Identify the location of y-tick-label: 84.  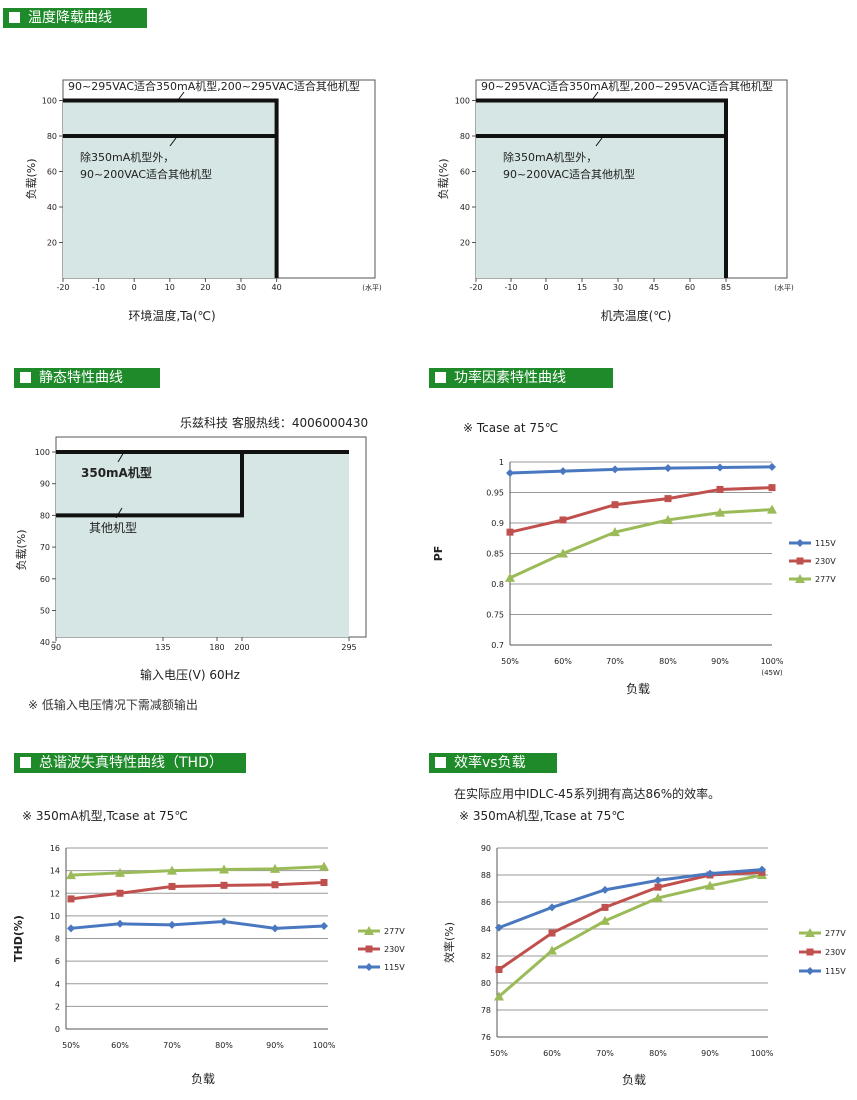
(486, 929).